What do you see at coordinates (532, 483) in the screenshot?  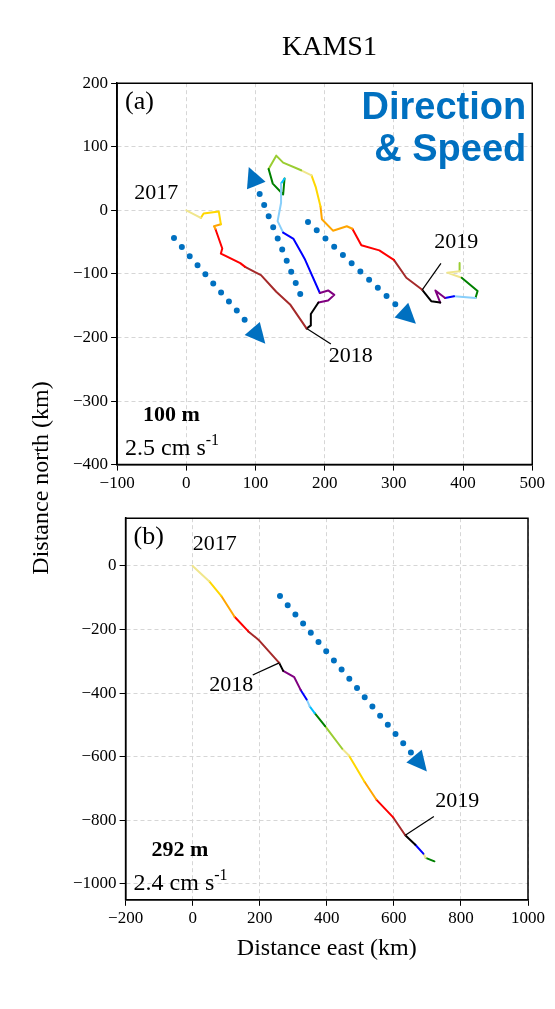 I see `x-tick-label: 500` at bounding box center [532, 483].